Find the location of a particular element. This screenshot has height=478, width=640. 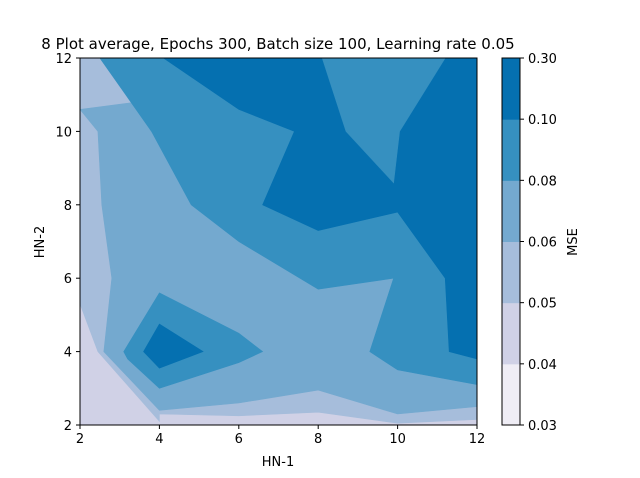

y-tick-label: 4 is located at coordinates (68, 353).